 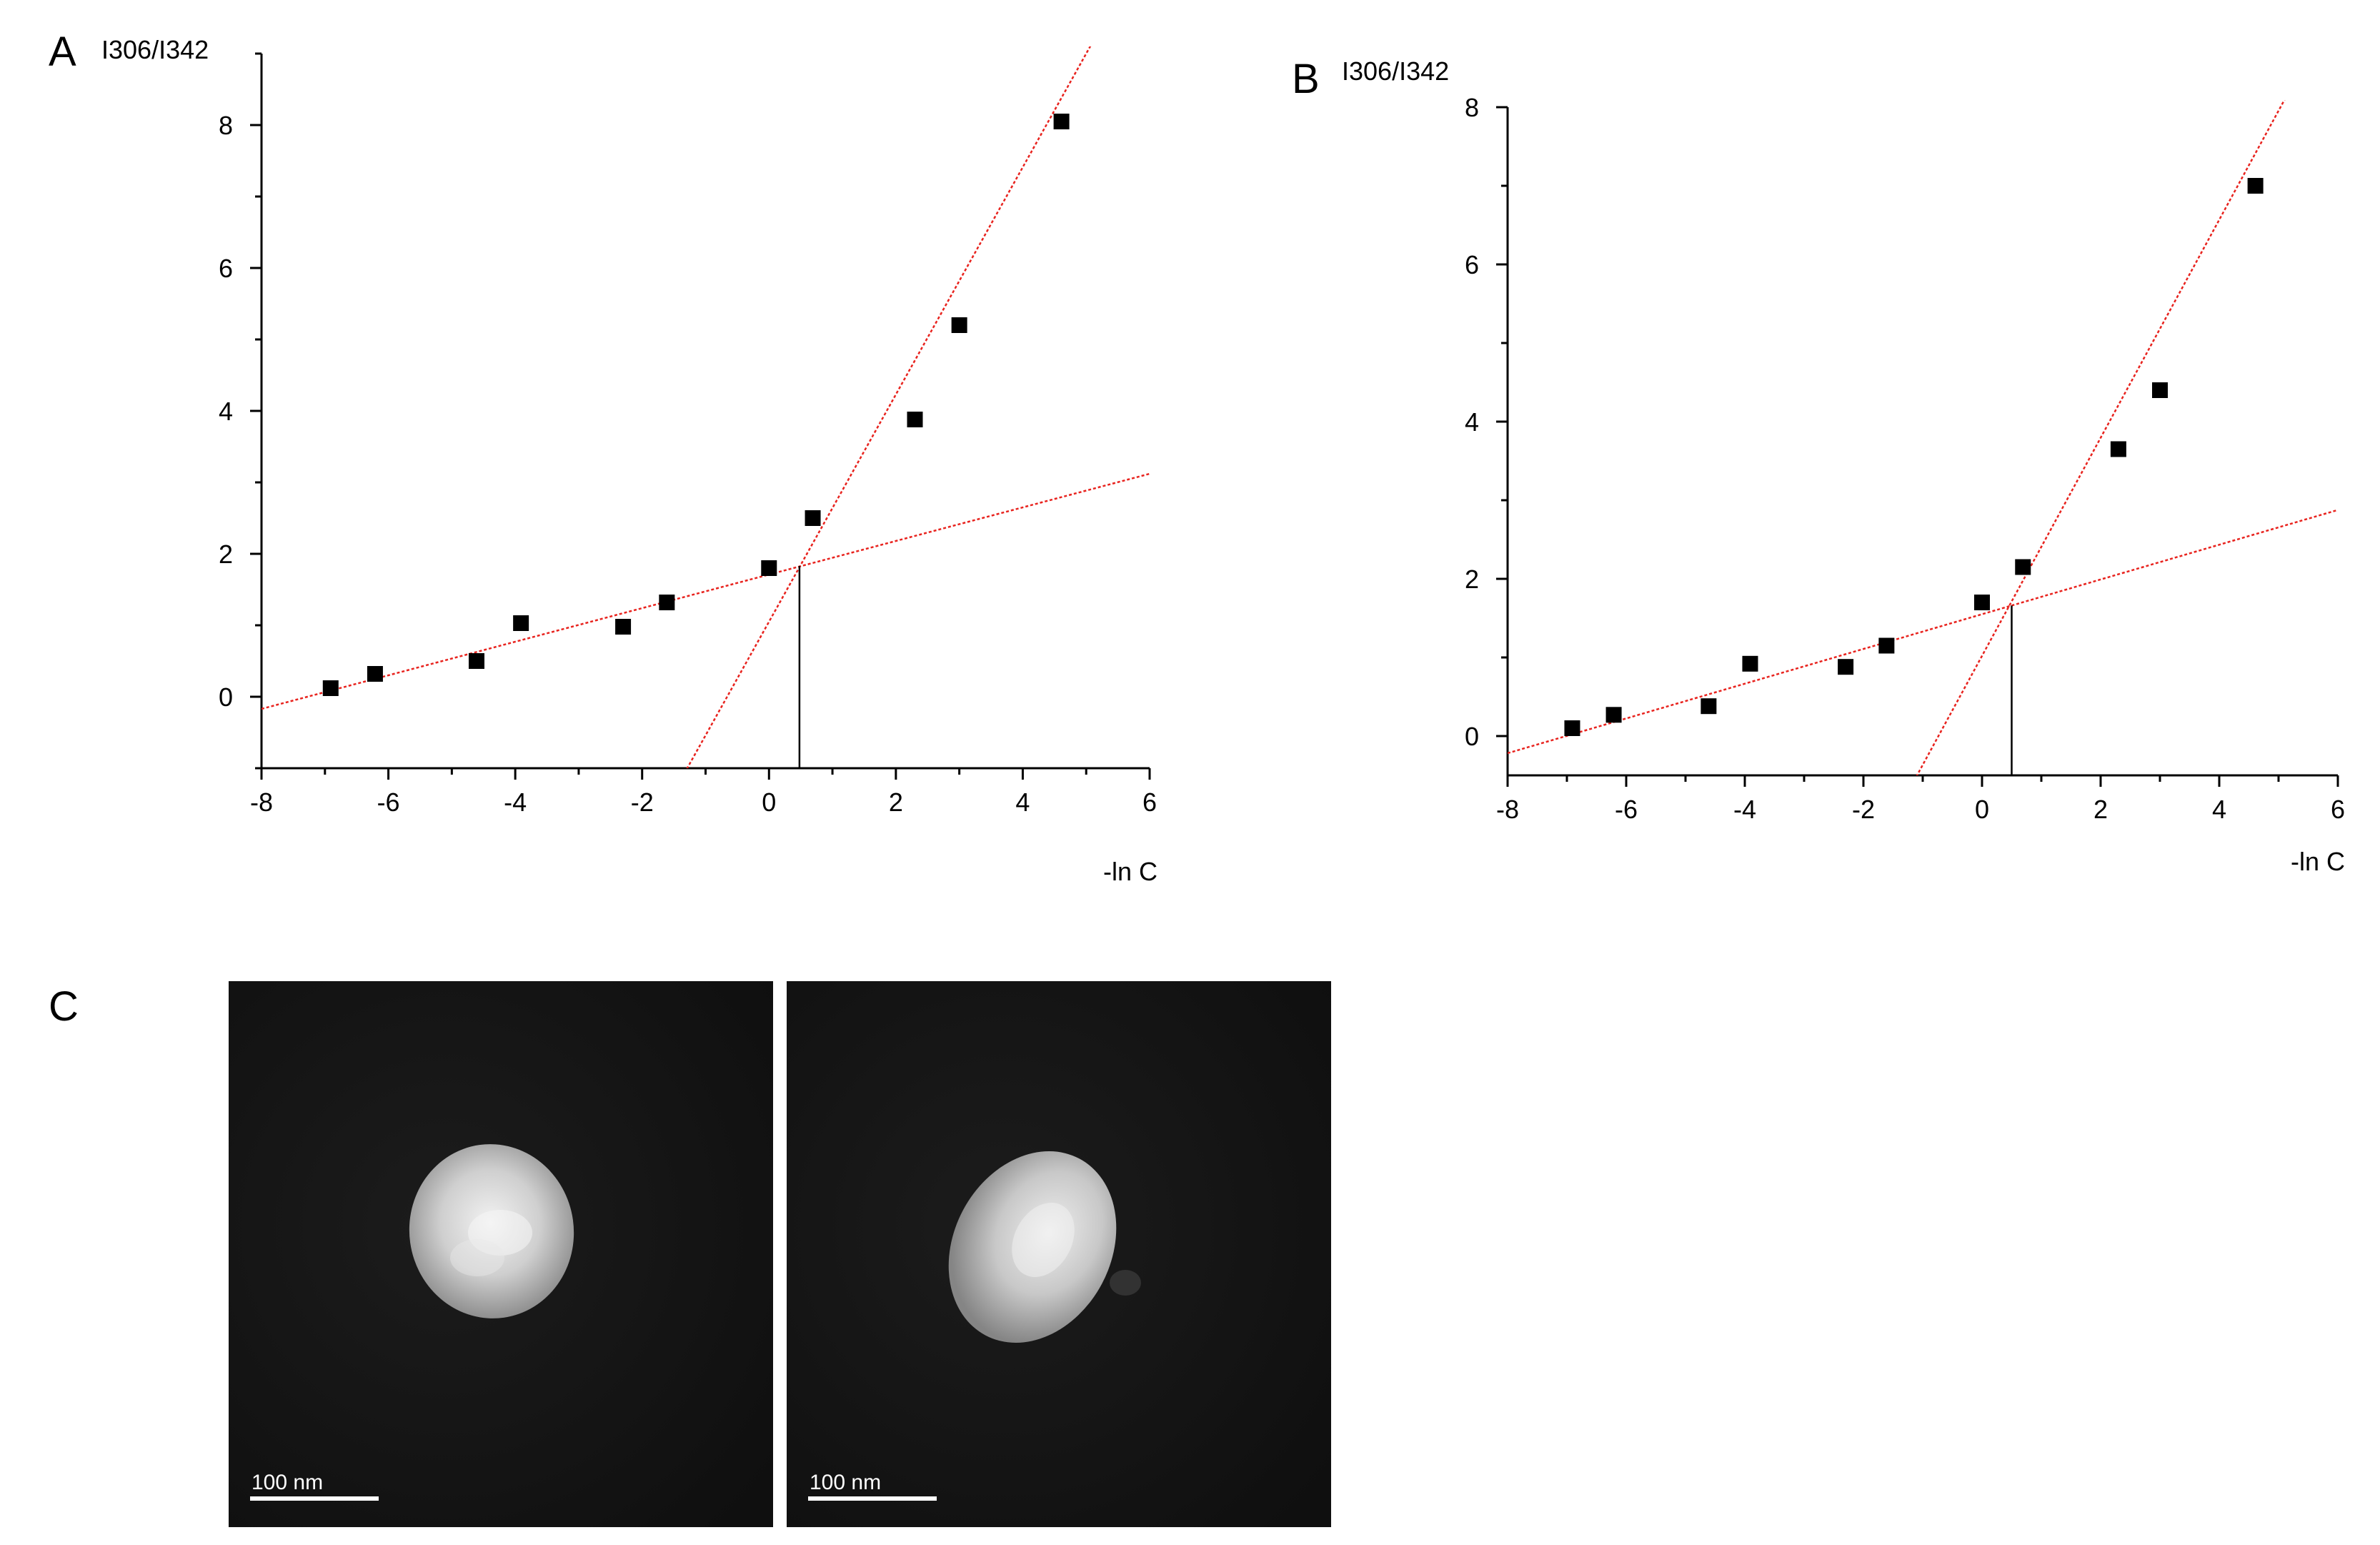 What do you see at coordinates (1059, 1254) in the screenshot?
I see `micrograph-right: 100 nm` at bounding box center [1059, 1254].